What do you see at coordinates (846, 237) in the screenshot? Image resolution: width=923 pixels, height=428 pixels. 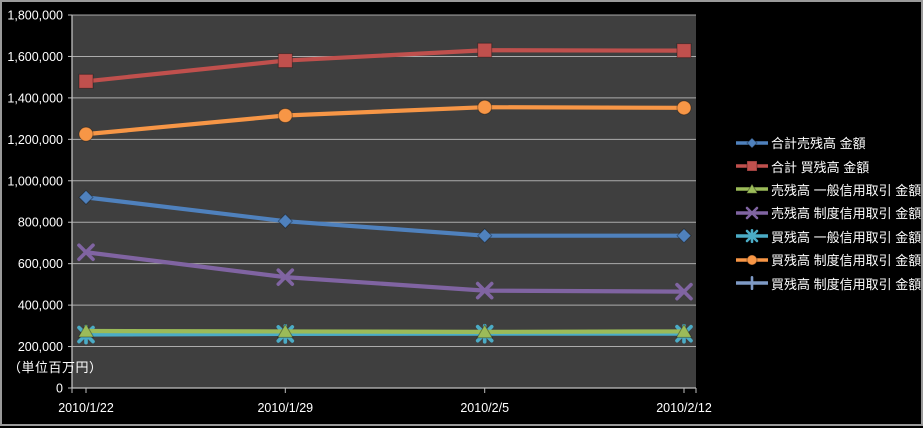 I see `legend-item-label: 買残高 一般信用取引 金額` at bounding box center [846, 237].